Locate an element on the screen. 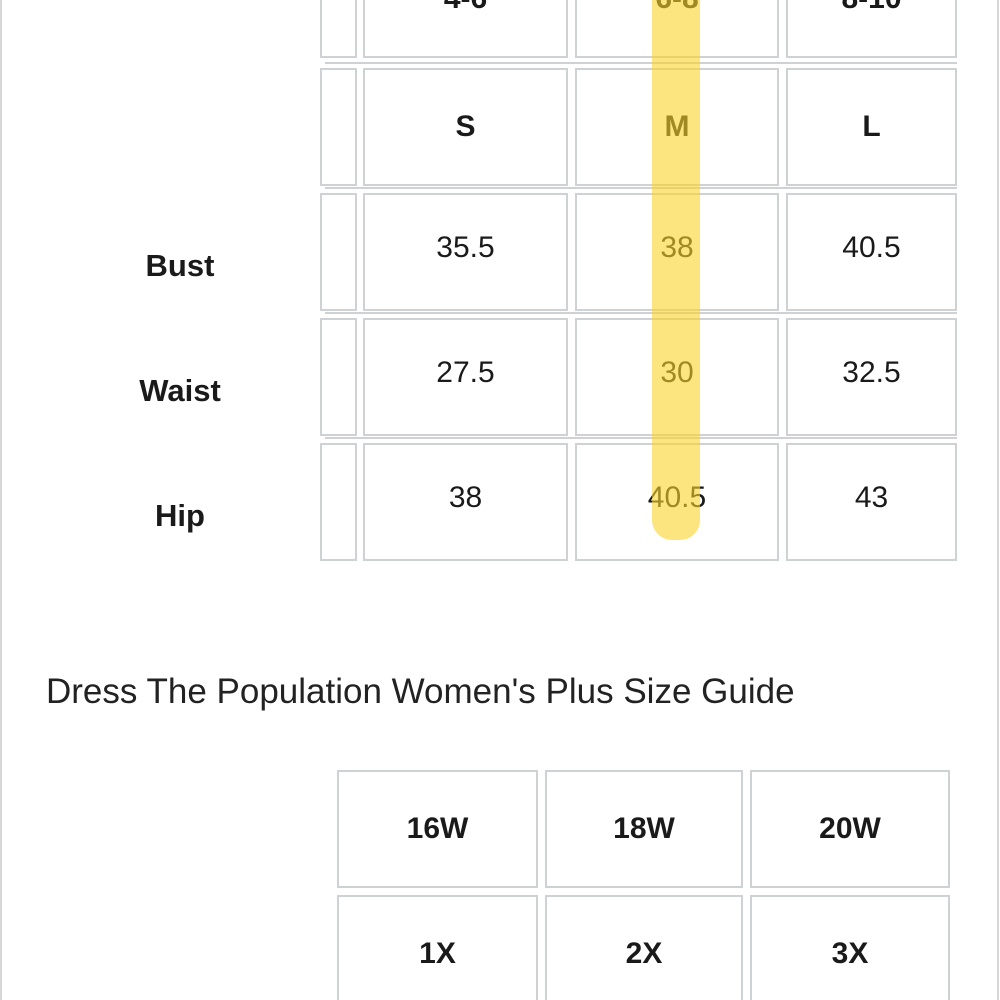 This screenshot has width=1000, height=1000. size-header-cell: M is located at coordinates (677, 127).